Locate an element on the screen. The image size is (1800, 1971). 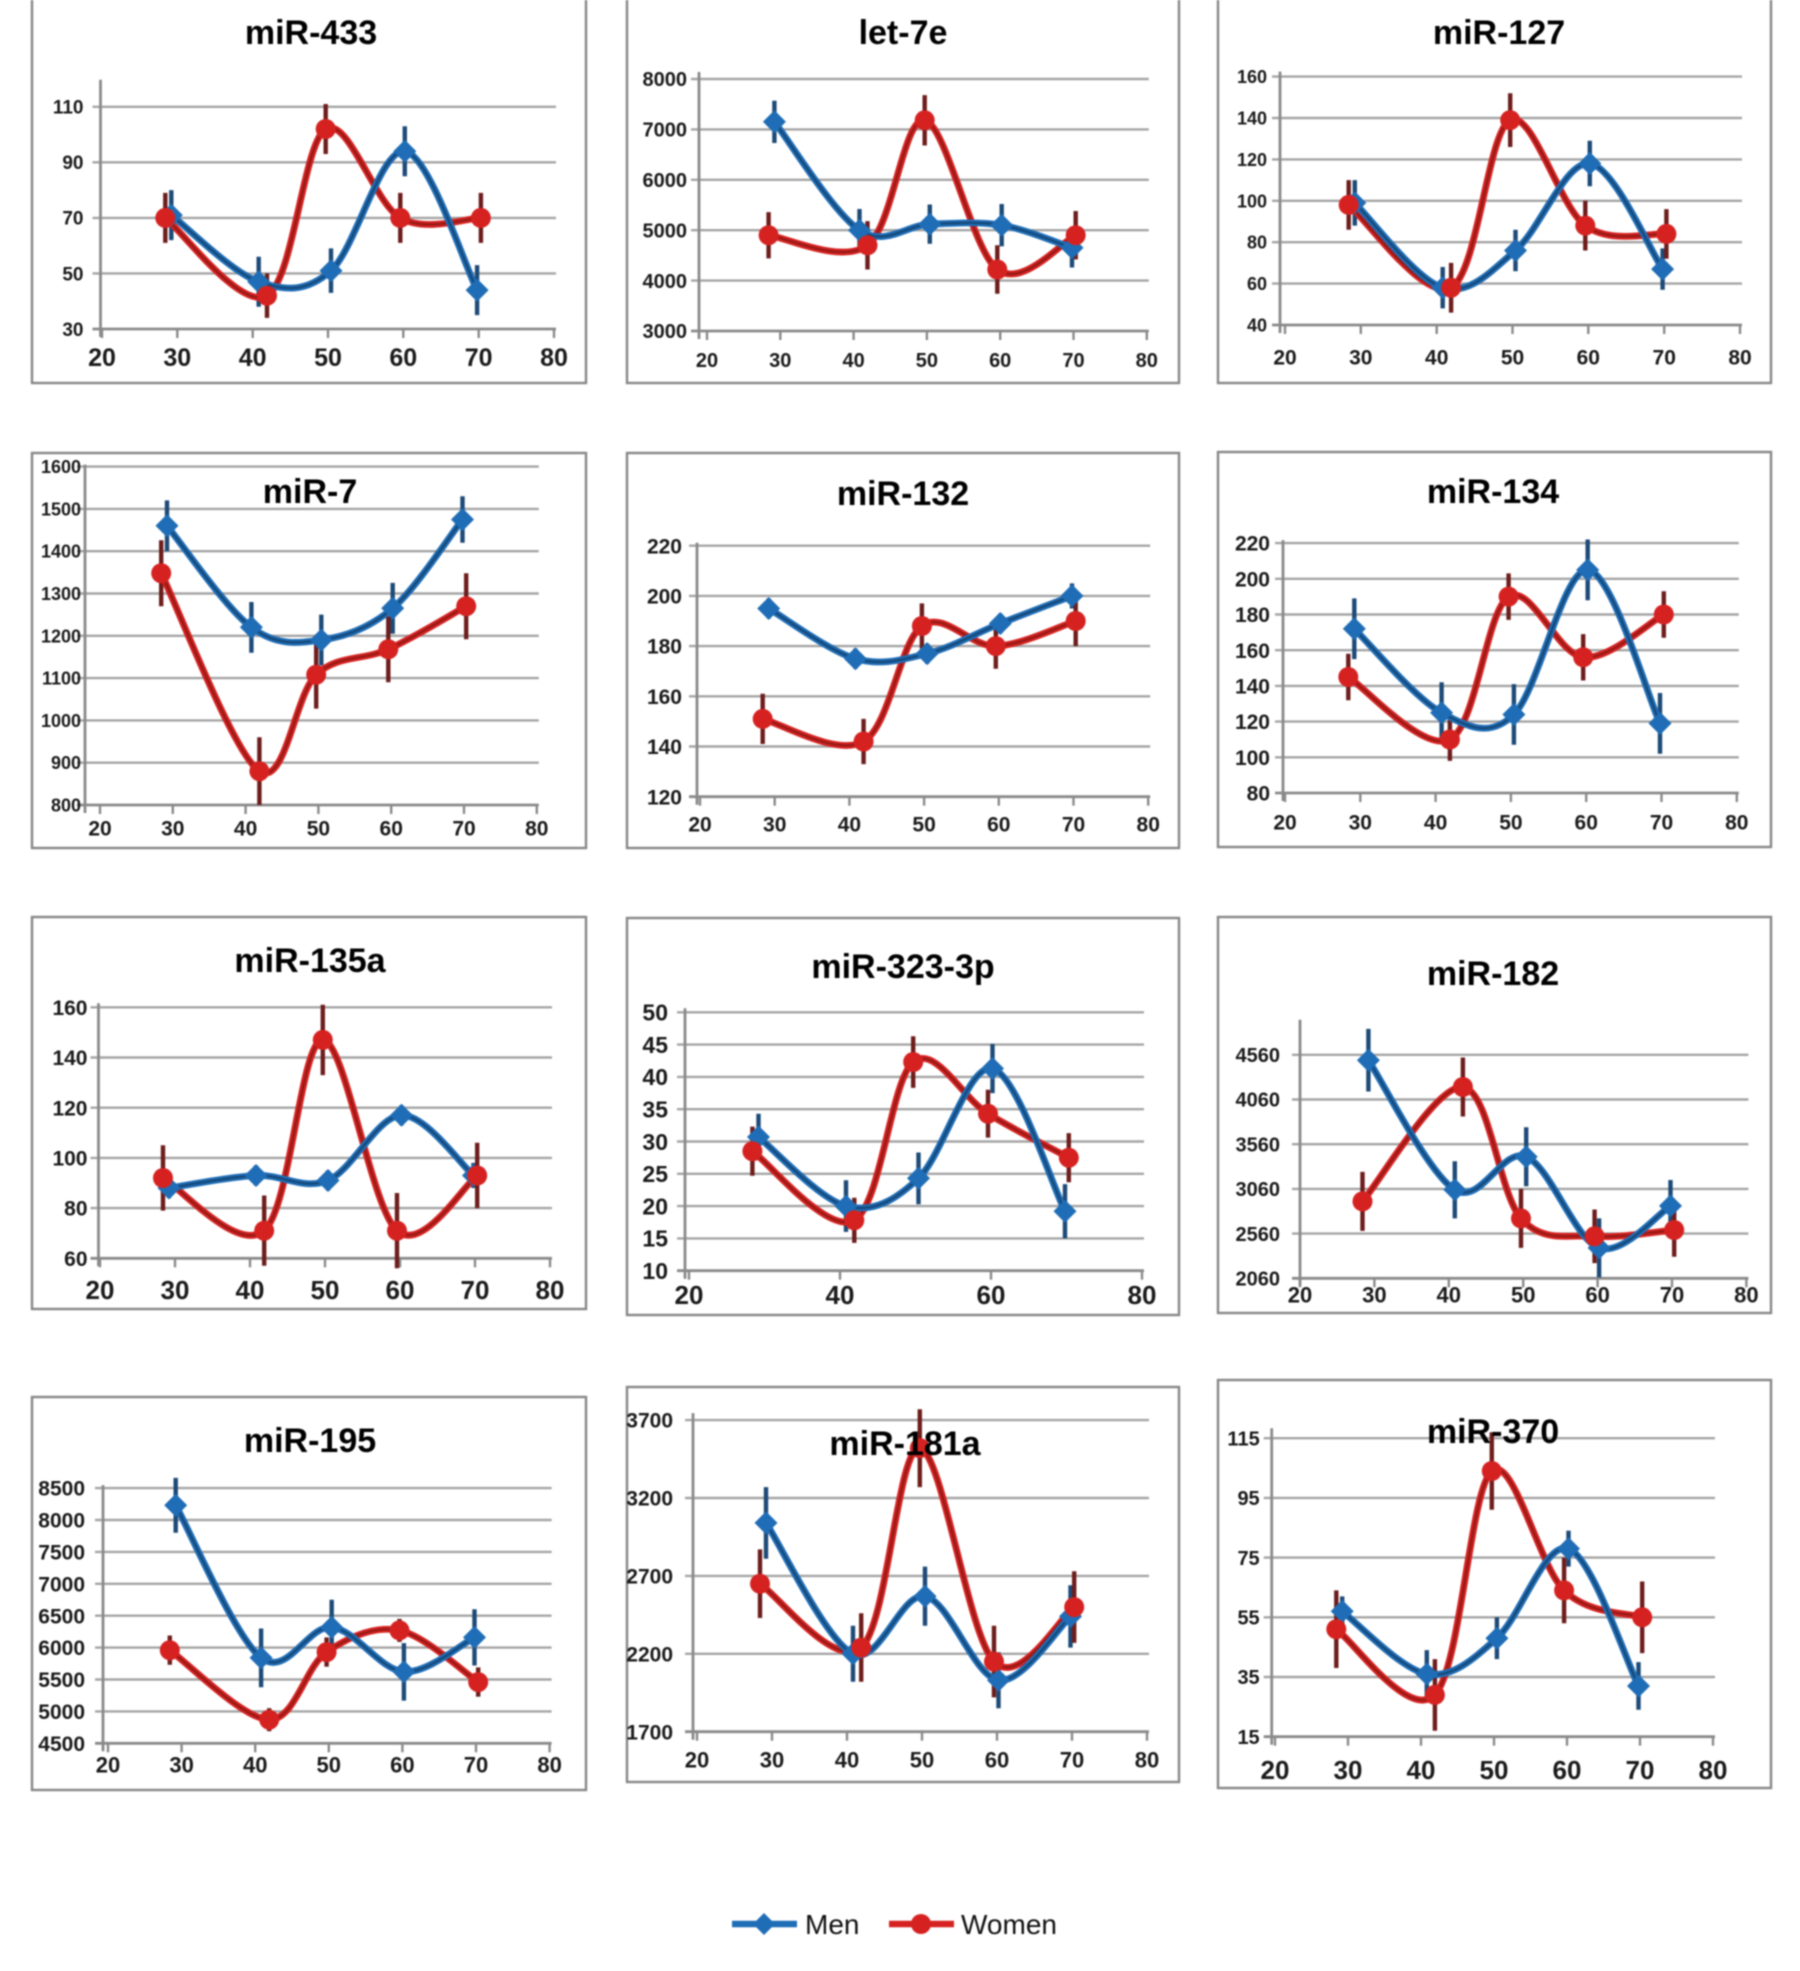
svg-text: miR-127 is located at coordinates (1499, 33).